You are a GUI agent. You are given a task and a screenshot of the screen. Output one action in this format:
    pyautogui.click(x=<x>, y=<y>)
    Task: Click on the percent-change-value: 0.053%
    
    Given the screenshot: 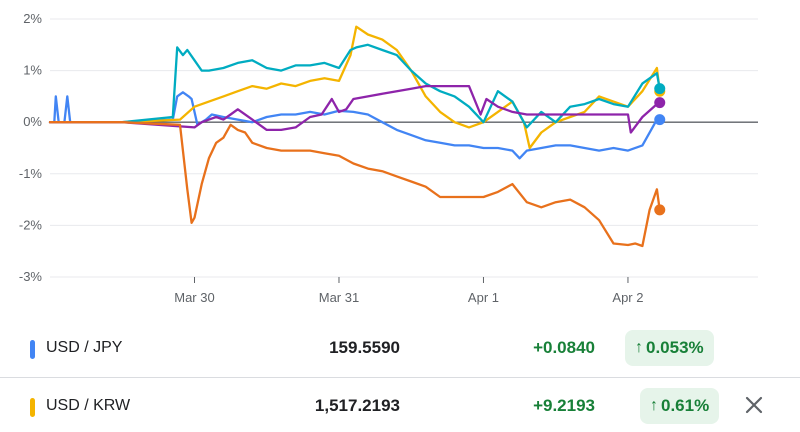 What is the action you would take?
    pyautogui.click(x=675, y=347)
    